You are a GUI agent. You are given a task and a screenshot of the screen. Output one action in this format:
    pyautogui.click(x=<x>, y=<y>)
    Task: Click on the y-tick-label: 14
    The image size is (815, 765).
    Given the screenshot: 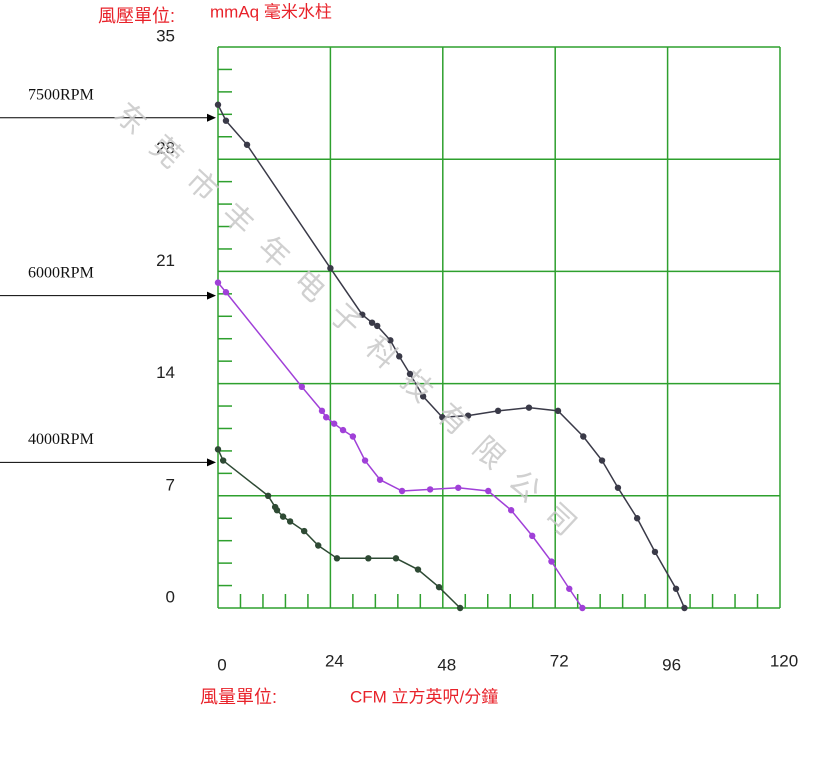 What is the action you would take?
    pyautogui.click(x=165, y=372)
    